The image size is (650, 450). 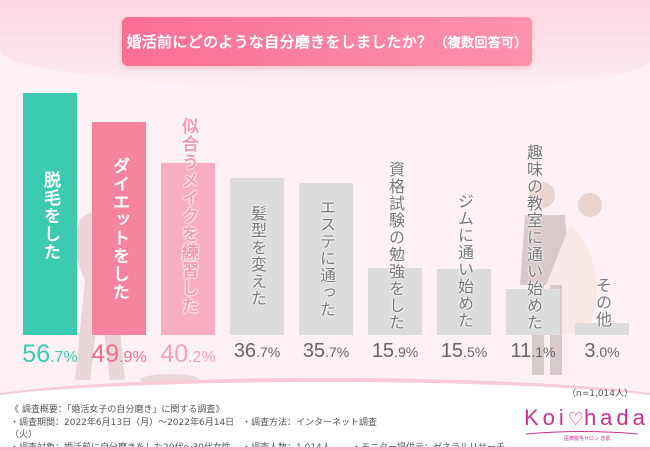 I want to click on bar-label: エステに通った, so click(x=326, y=258).